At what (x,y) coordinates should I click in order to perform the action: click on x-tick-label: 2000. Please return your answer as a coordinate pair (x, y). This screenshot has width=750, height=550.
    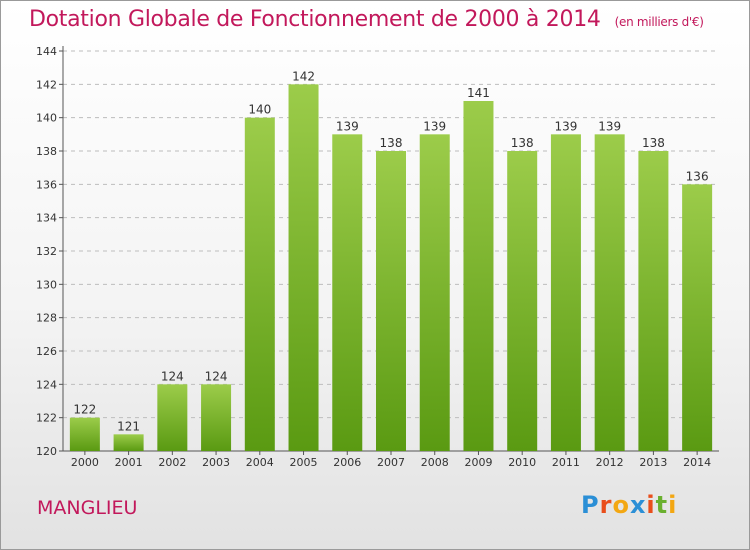
    Looking at the image, I should click on (85, 462).